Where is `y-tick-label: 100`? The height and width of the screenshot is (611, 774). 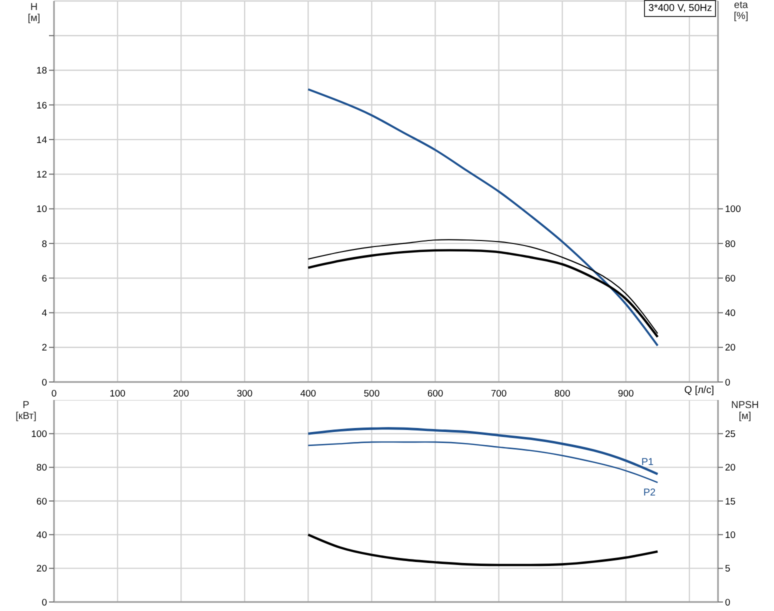
y-tick-label: 100 is located at coordinates (39, 434).